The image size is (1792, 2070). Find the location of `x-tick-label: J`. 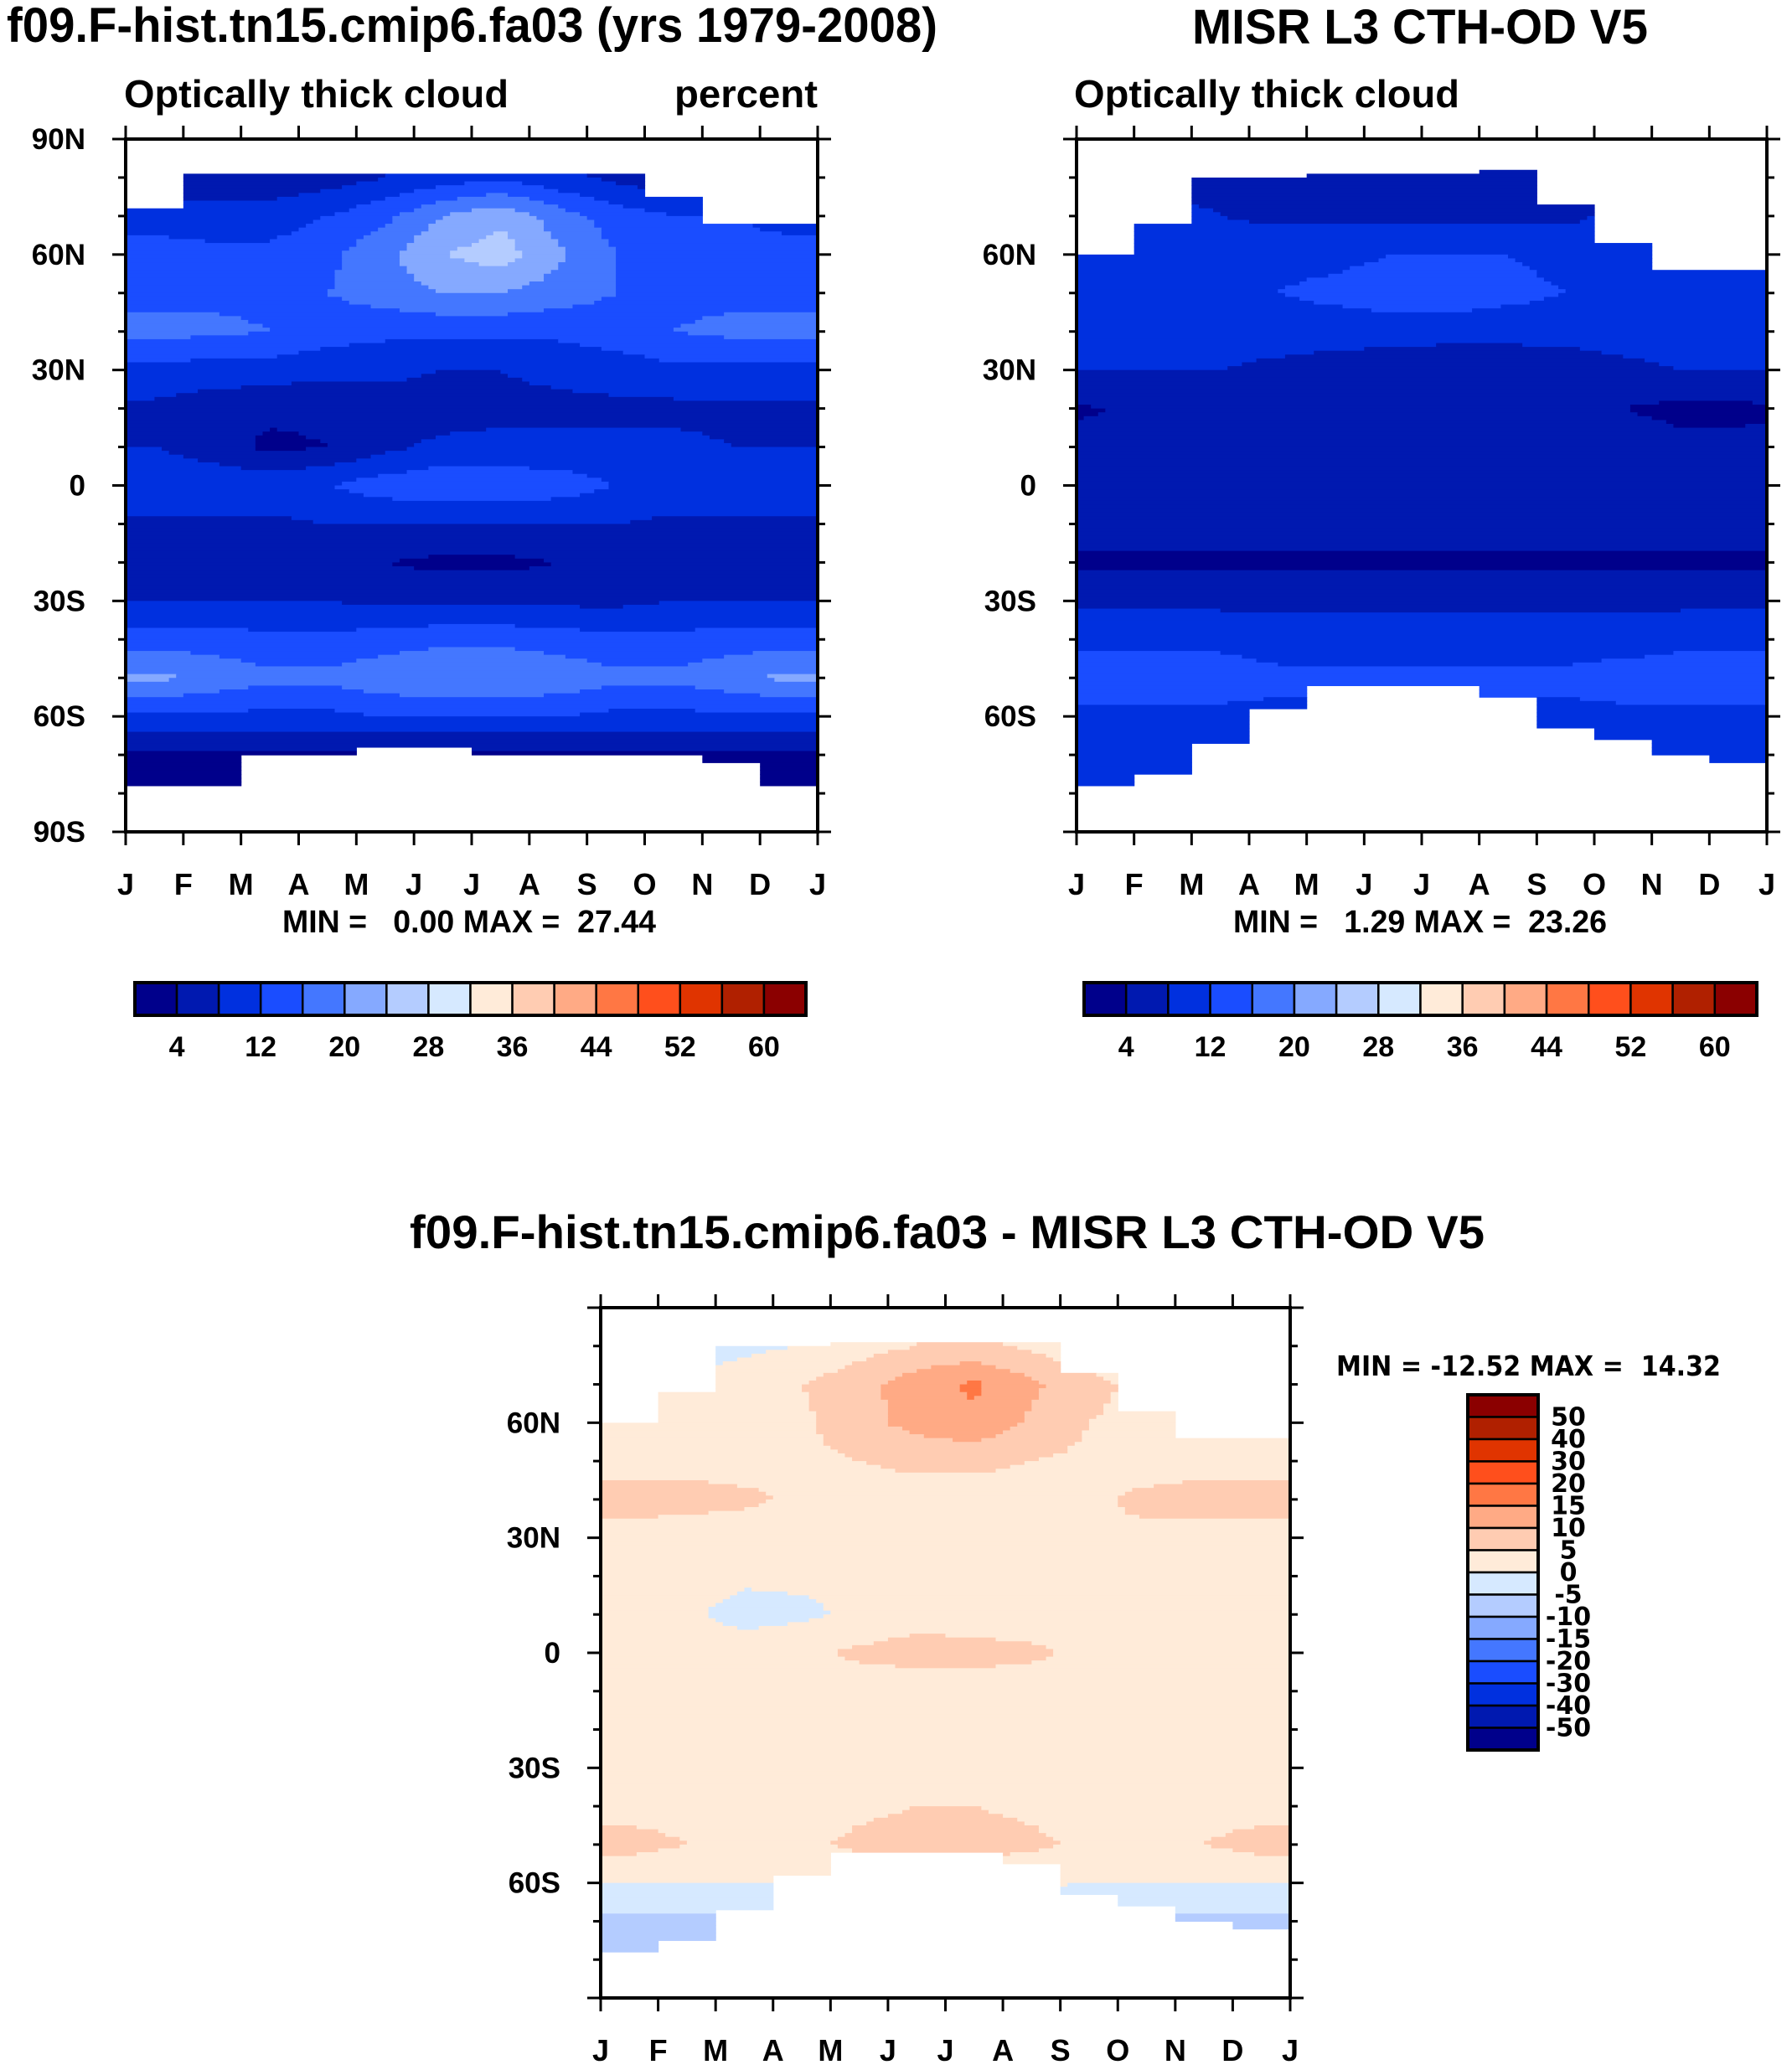

x-tick-label: J is located at coordinates (413, 884).